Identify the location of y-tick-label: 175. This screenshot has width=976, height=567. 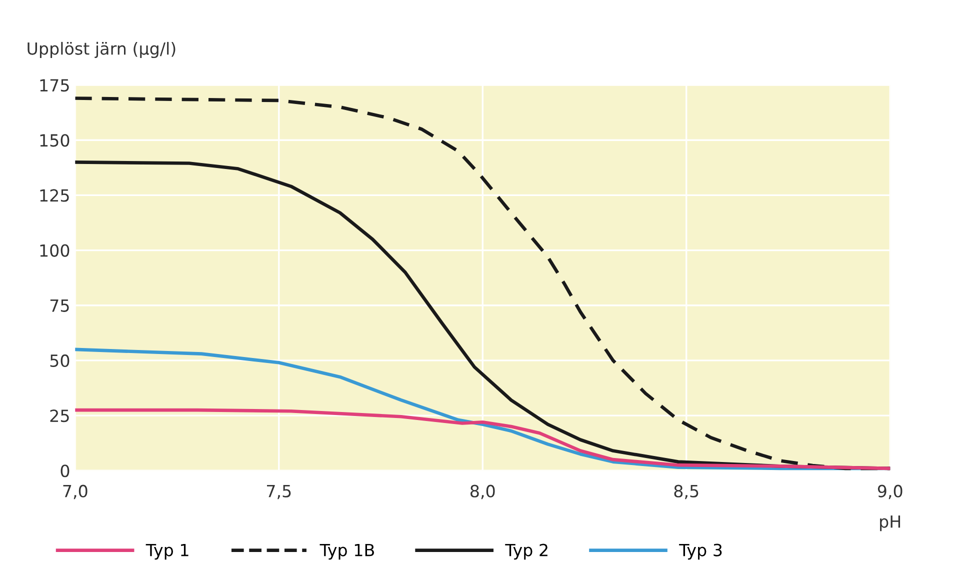
(54, 85).